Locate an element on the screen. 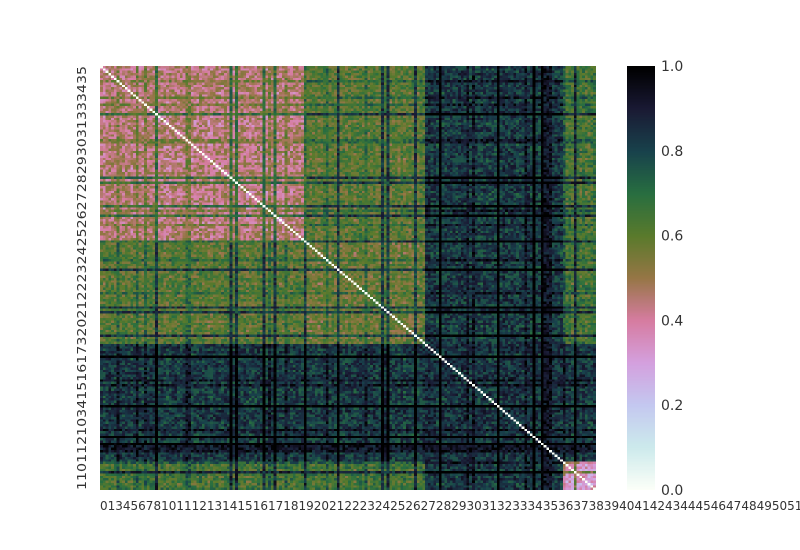 This screenshot has width=800, height=550. colorbar-tick-label: 0.0 is located at coordinates (672, 491).